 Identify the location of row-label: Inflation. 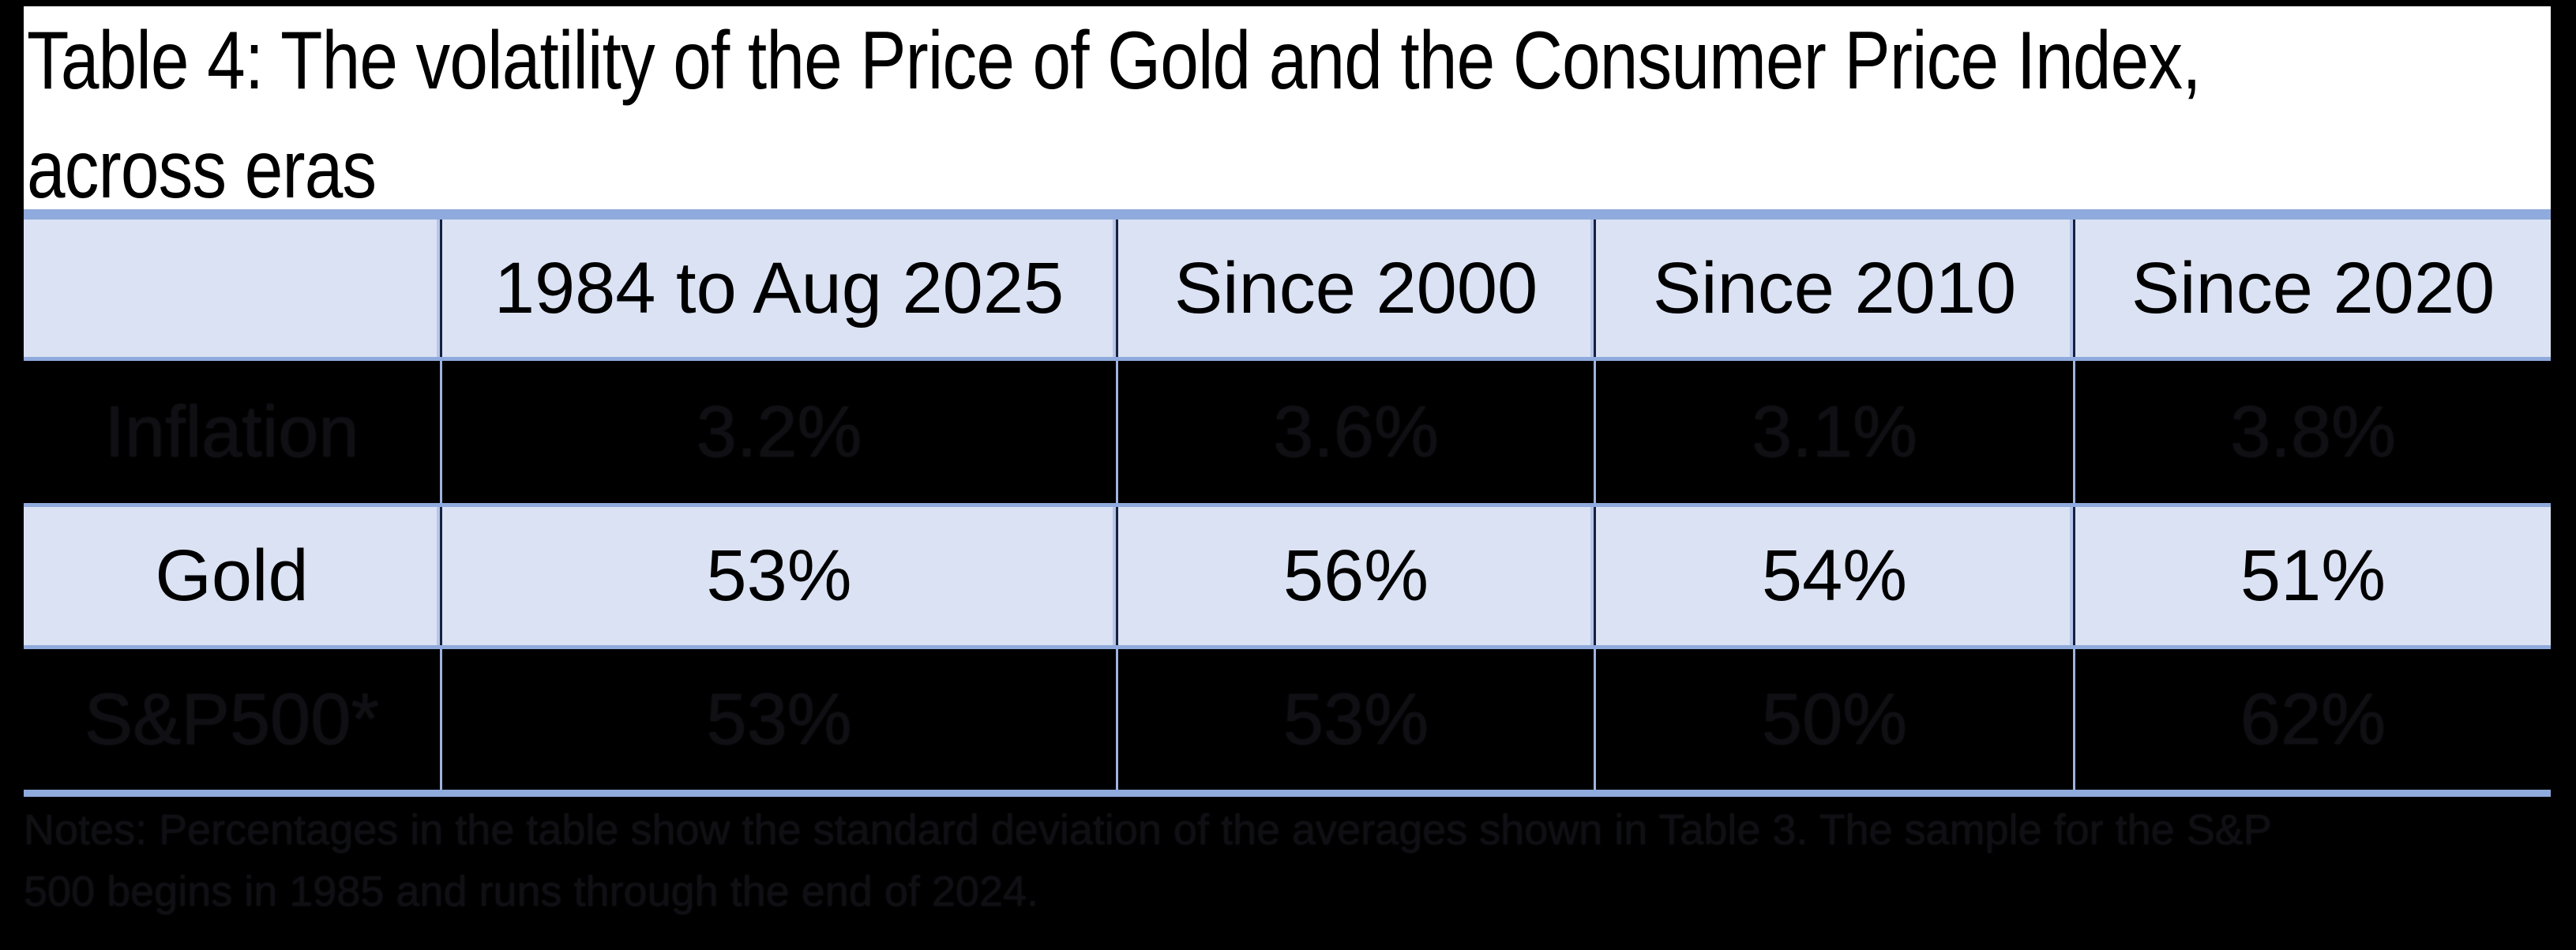
(231, 431).